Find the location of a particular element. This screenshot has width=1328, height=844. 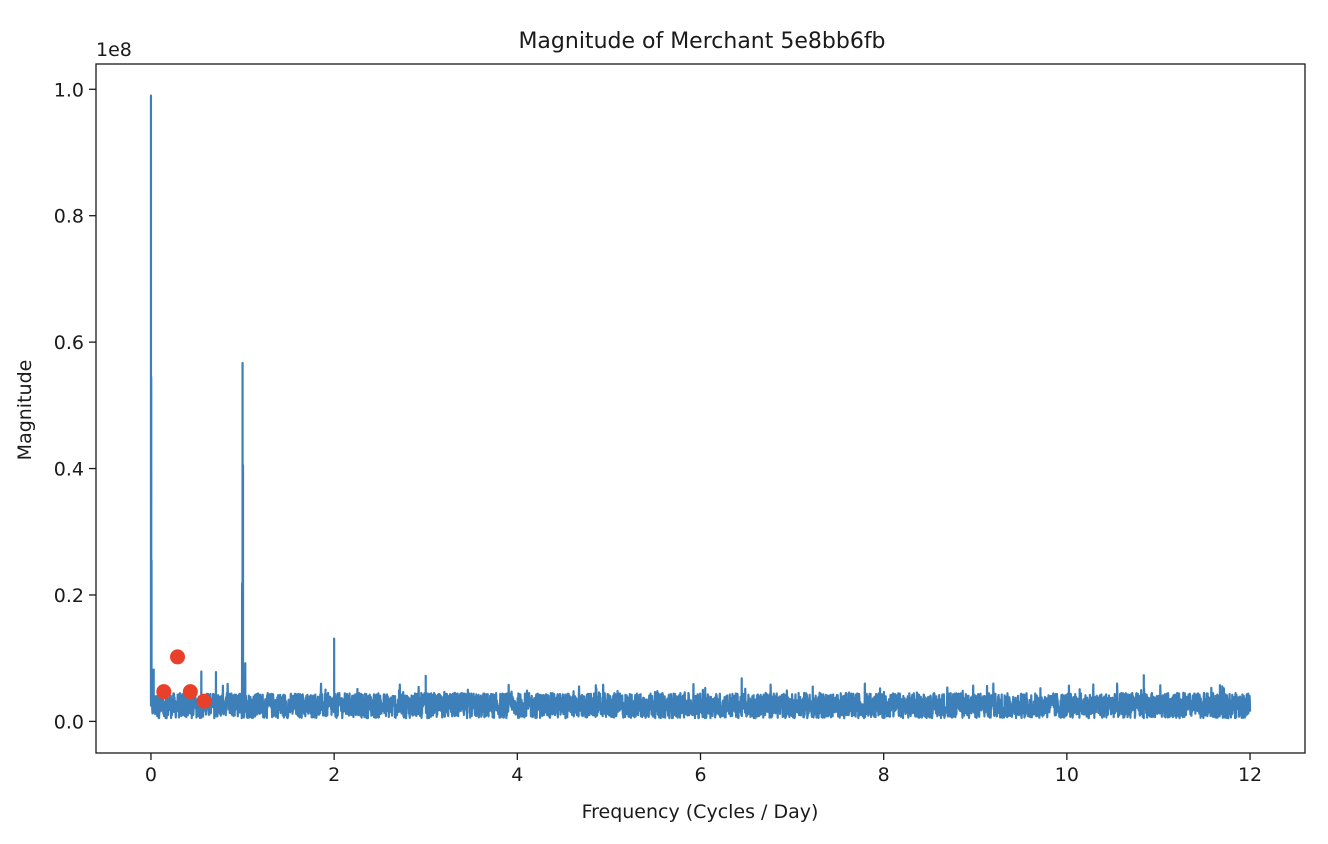

y-tick-label: 0.0 is located at coordinates (69, 722).